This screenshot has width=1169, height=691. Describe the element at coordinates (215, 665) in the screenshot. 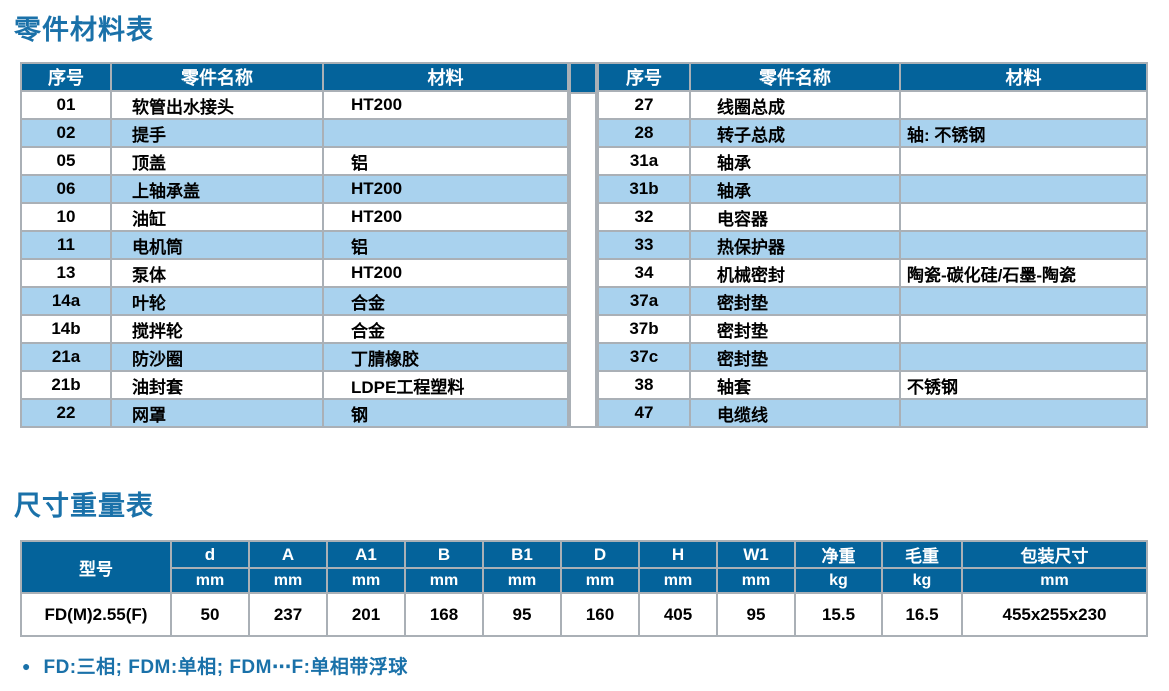

I see `footnote: ● FD:三相; FDM:单相; FDM⋯F:单相带浮球` at that location.